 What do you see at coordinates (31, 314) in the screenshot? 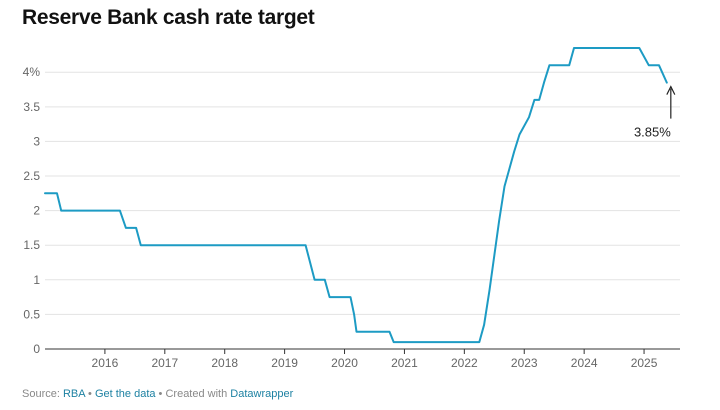
I see `y-tick-label: 0.5` at bounding box center [31, 314].